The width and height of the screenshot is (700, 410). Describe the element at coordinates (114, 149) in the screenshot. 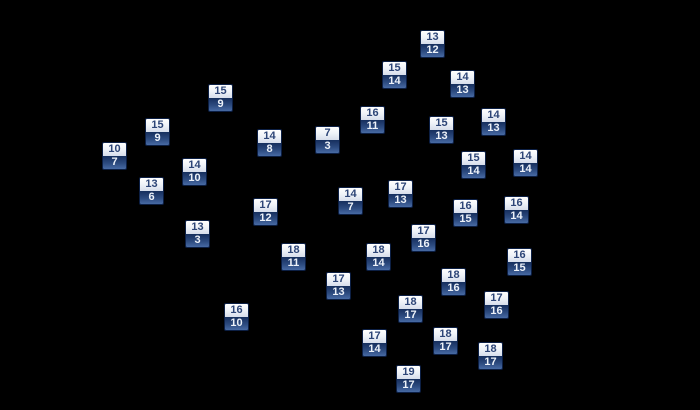

I see `marker-top-value: 10` at that location.